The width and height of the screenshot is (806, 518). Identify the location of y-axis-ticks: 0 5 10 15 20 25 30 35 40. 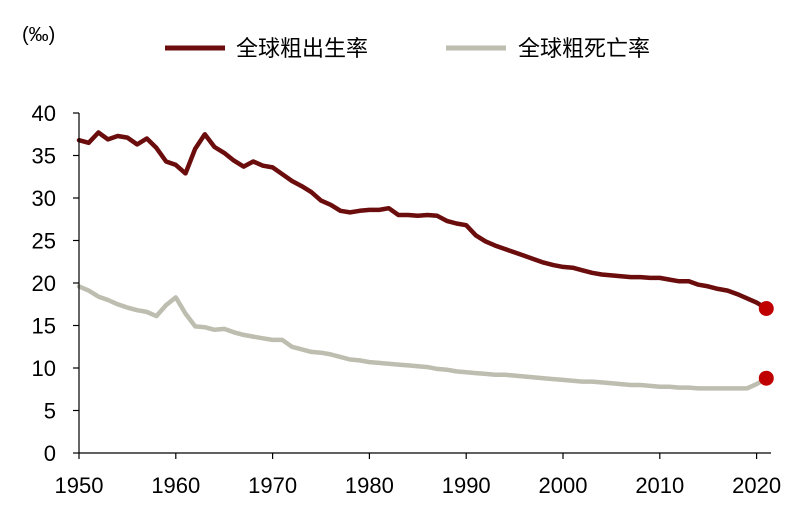
(55, 283).